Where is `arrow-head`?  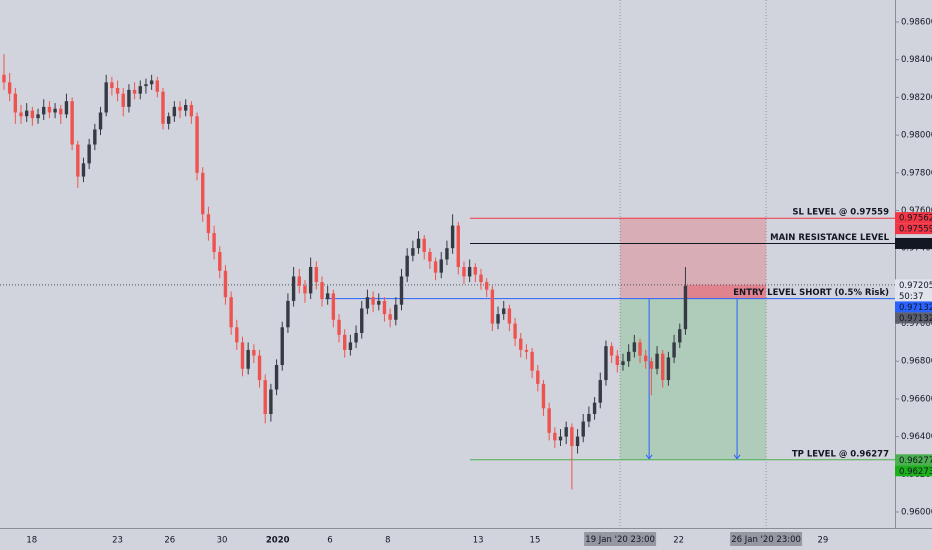 arrow-head is located at coordinates (649, 457).